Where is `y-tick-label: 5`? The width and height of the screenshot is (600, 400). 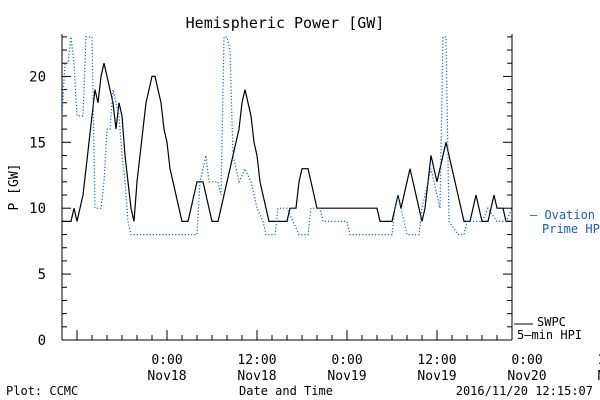
y-tick-label: 5 is located at coordinates (42, 275).